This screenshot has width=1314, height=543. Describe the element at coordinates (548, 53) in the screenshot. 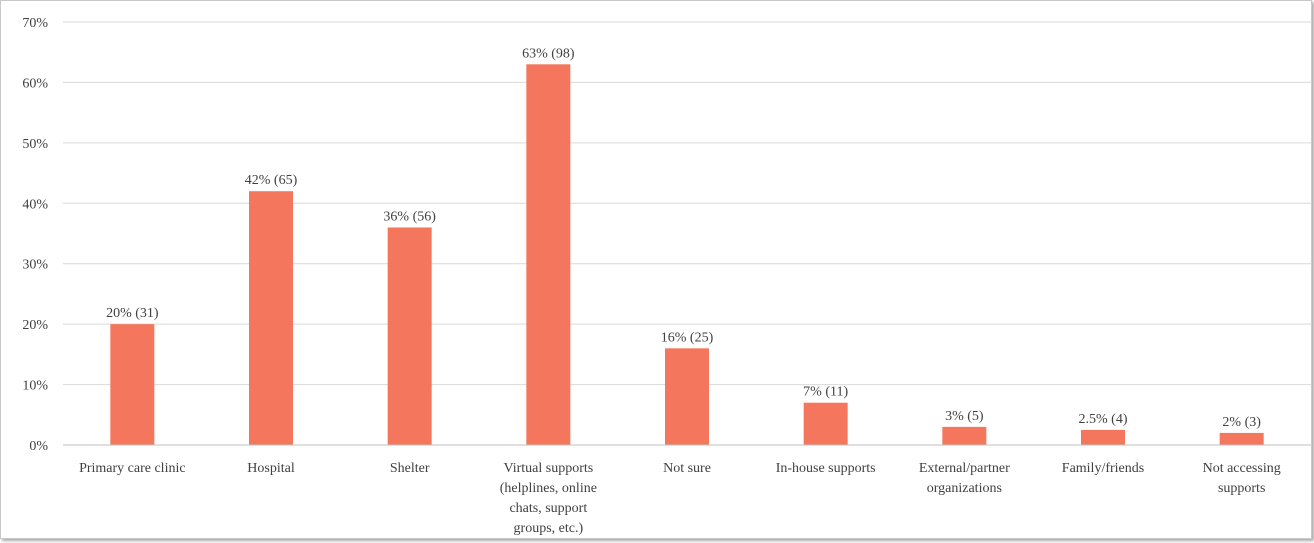

I see `data-label: 63% (98)` at that location.